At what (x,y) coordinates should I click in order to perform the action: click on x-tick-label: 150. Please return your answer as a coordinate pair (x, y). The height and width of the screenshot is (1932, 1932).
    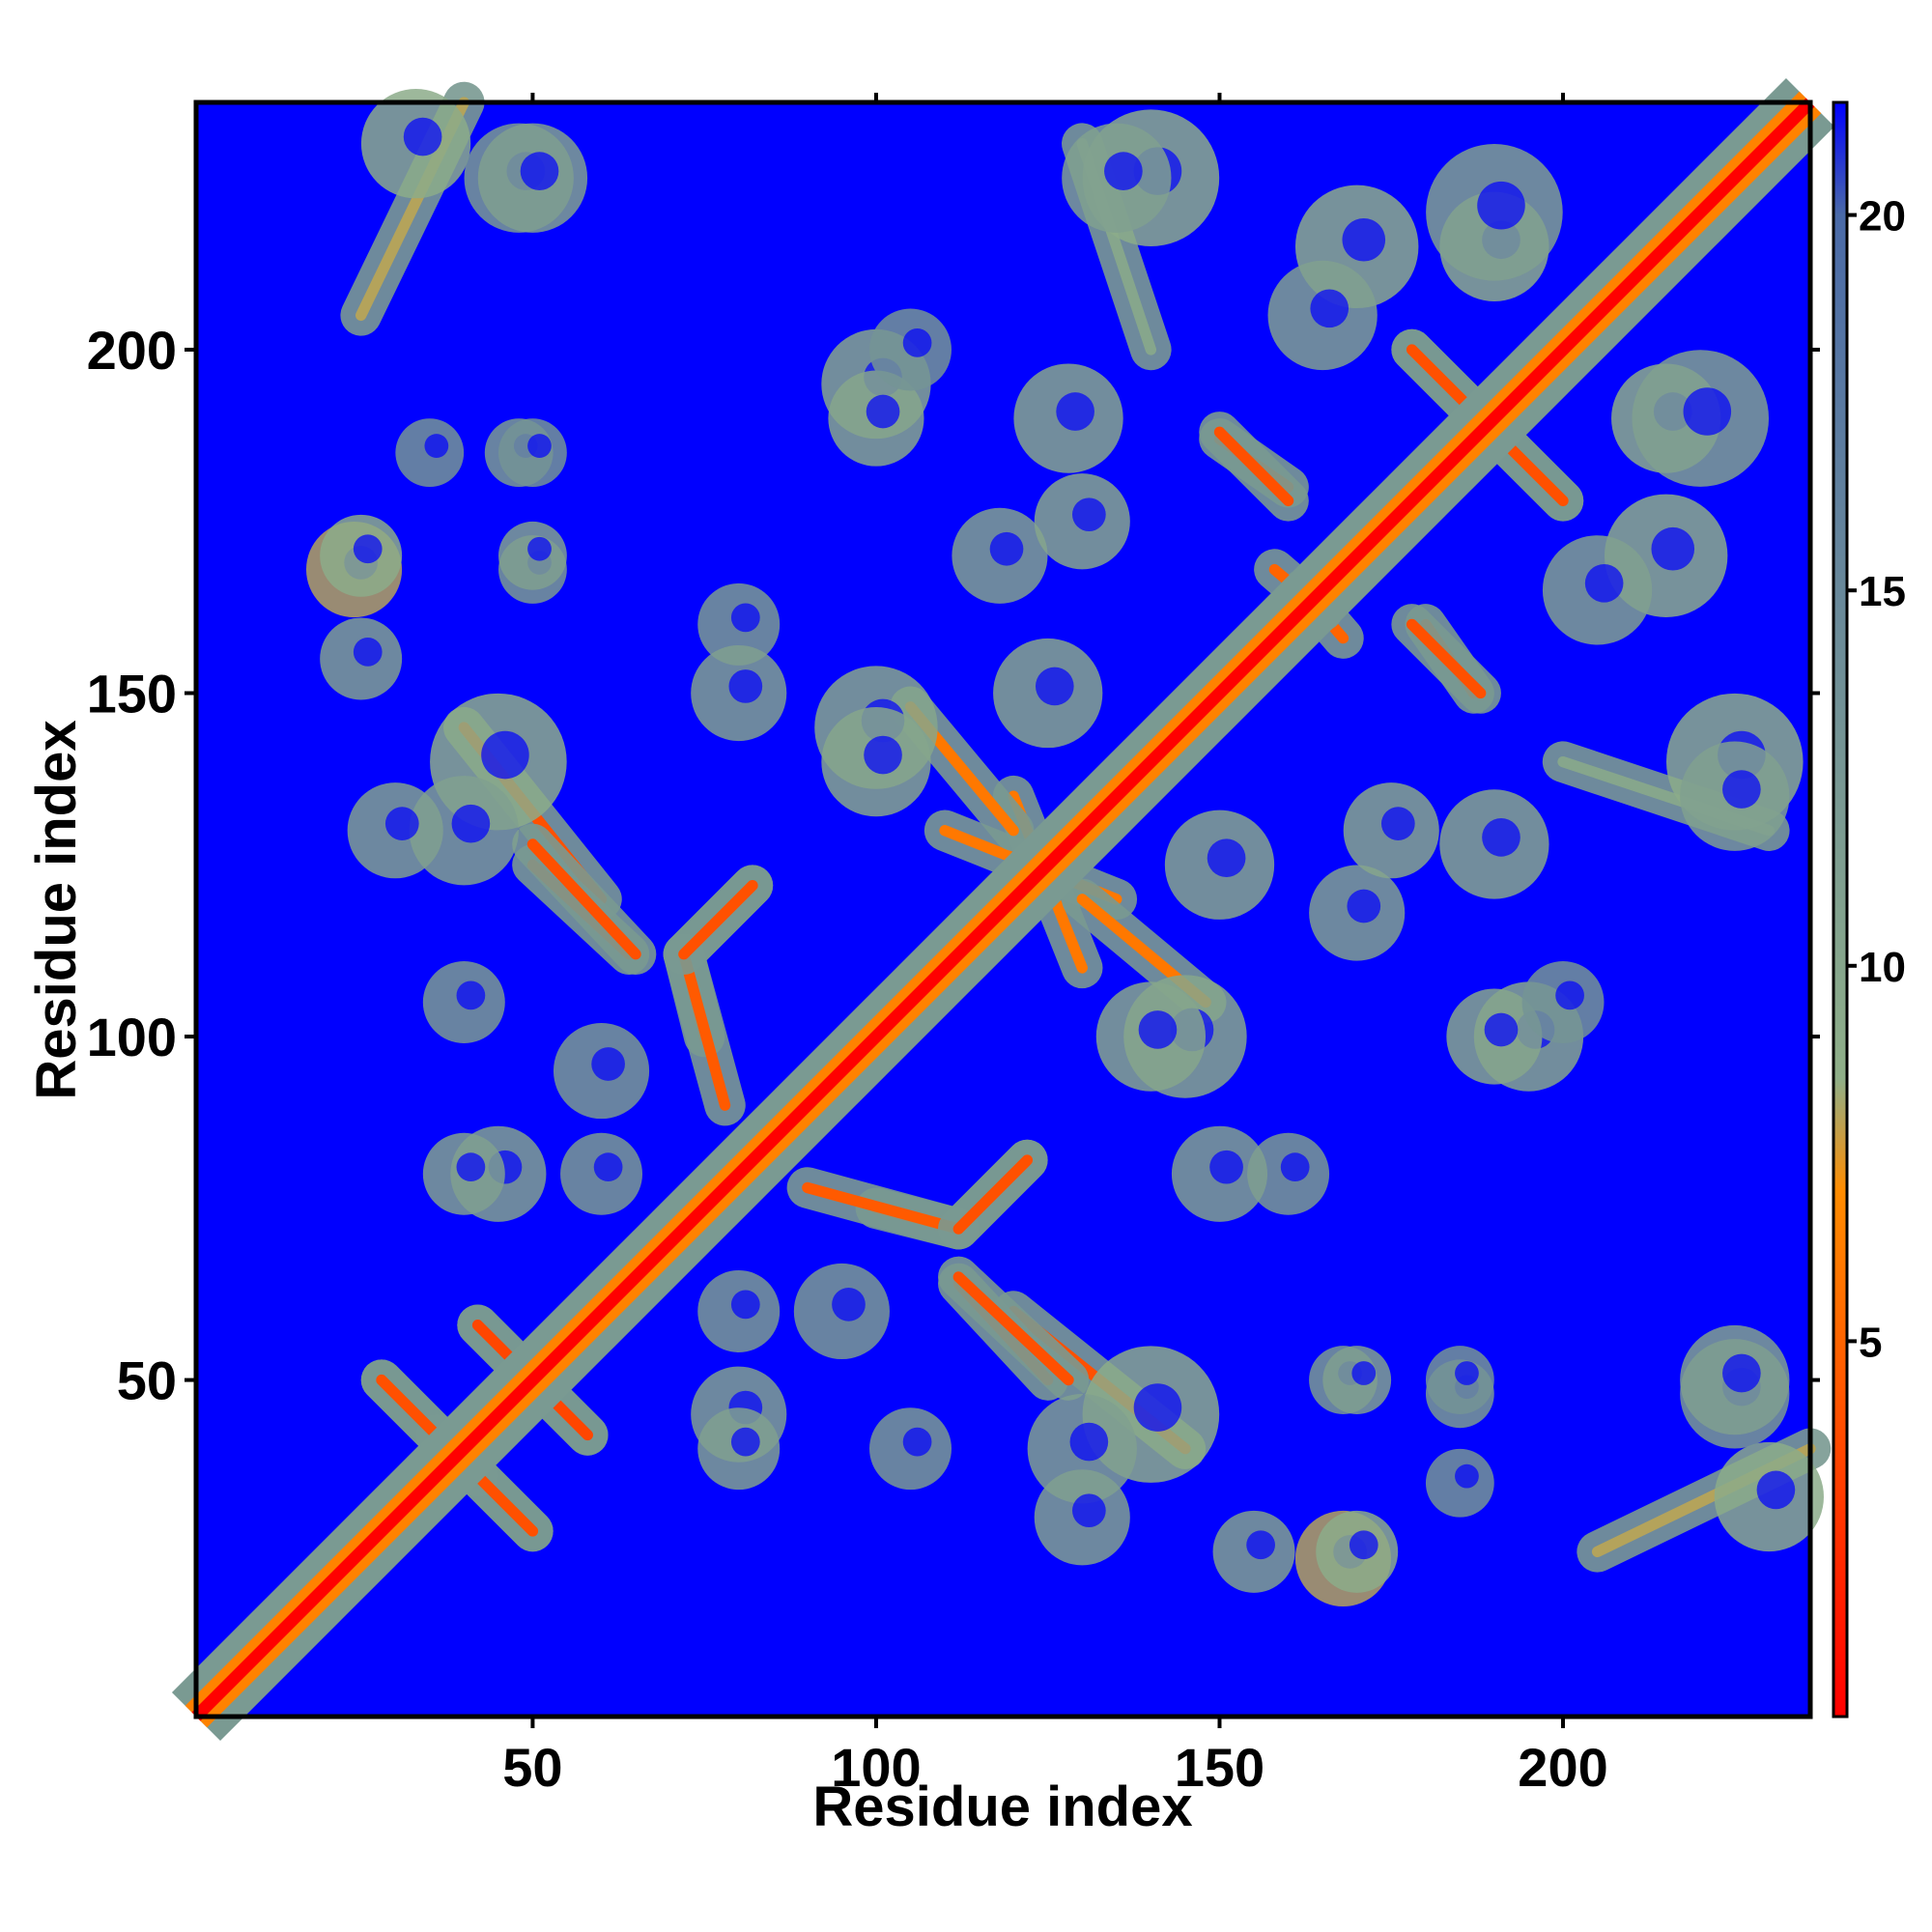
    Looking at the image, I should click on (1219, 1767).